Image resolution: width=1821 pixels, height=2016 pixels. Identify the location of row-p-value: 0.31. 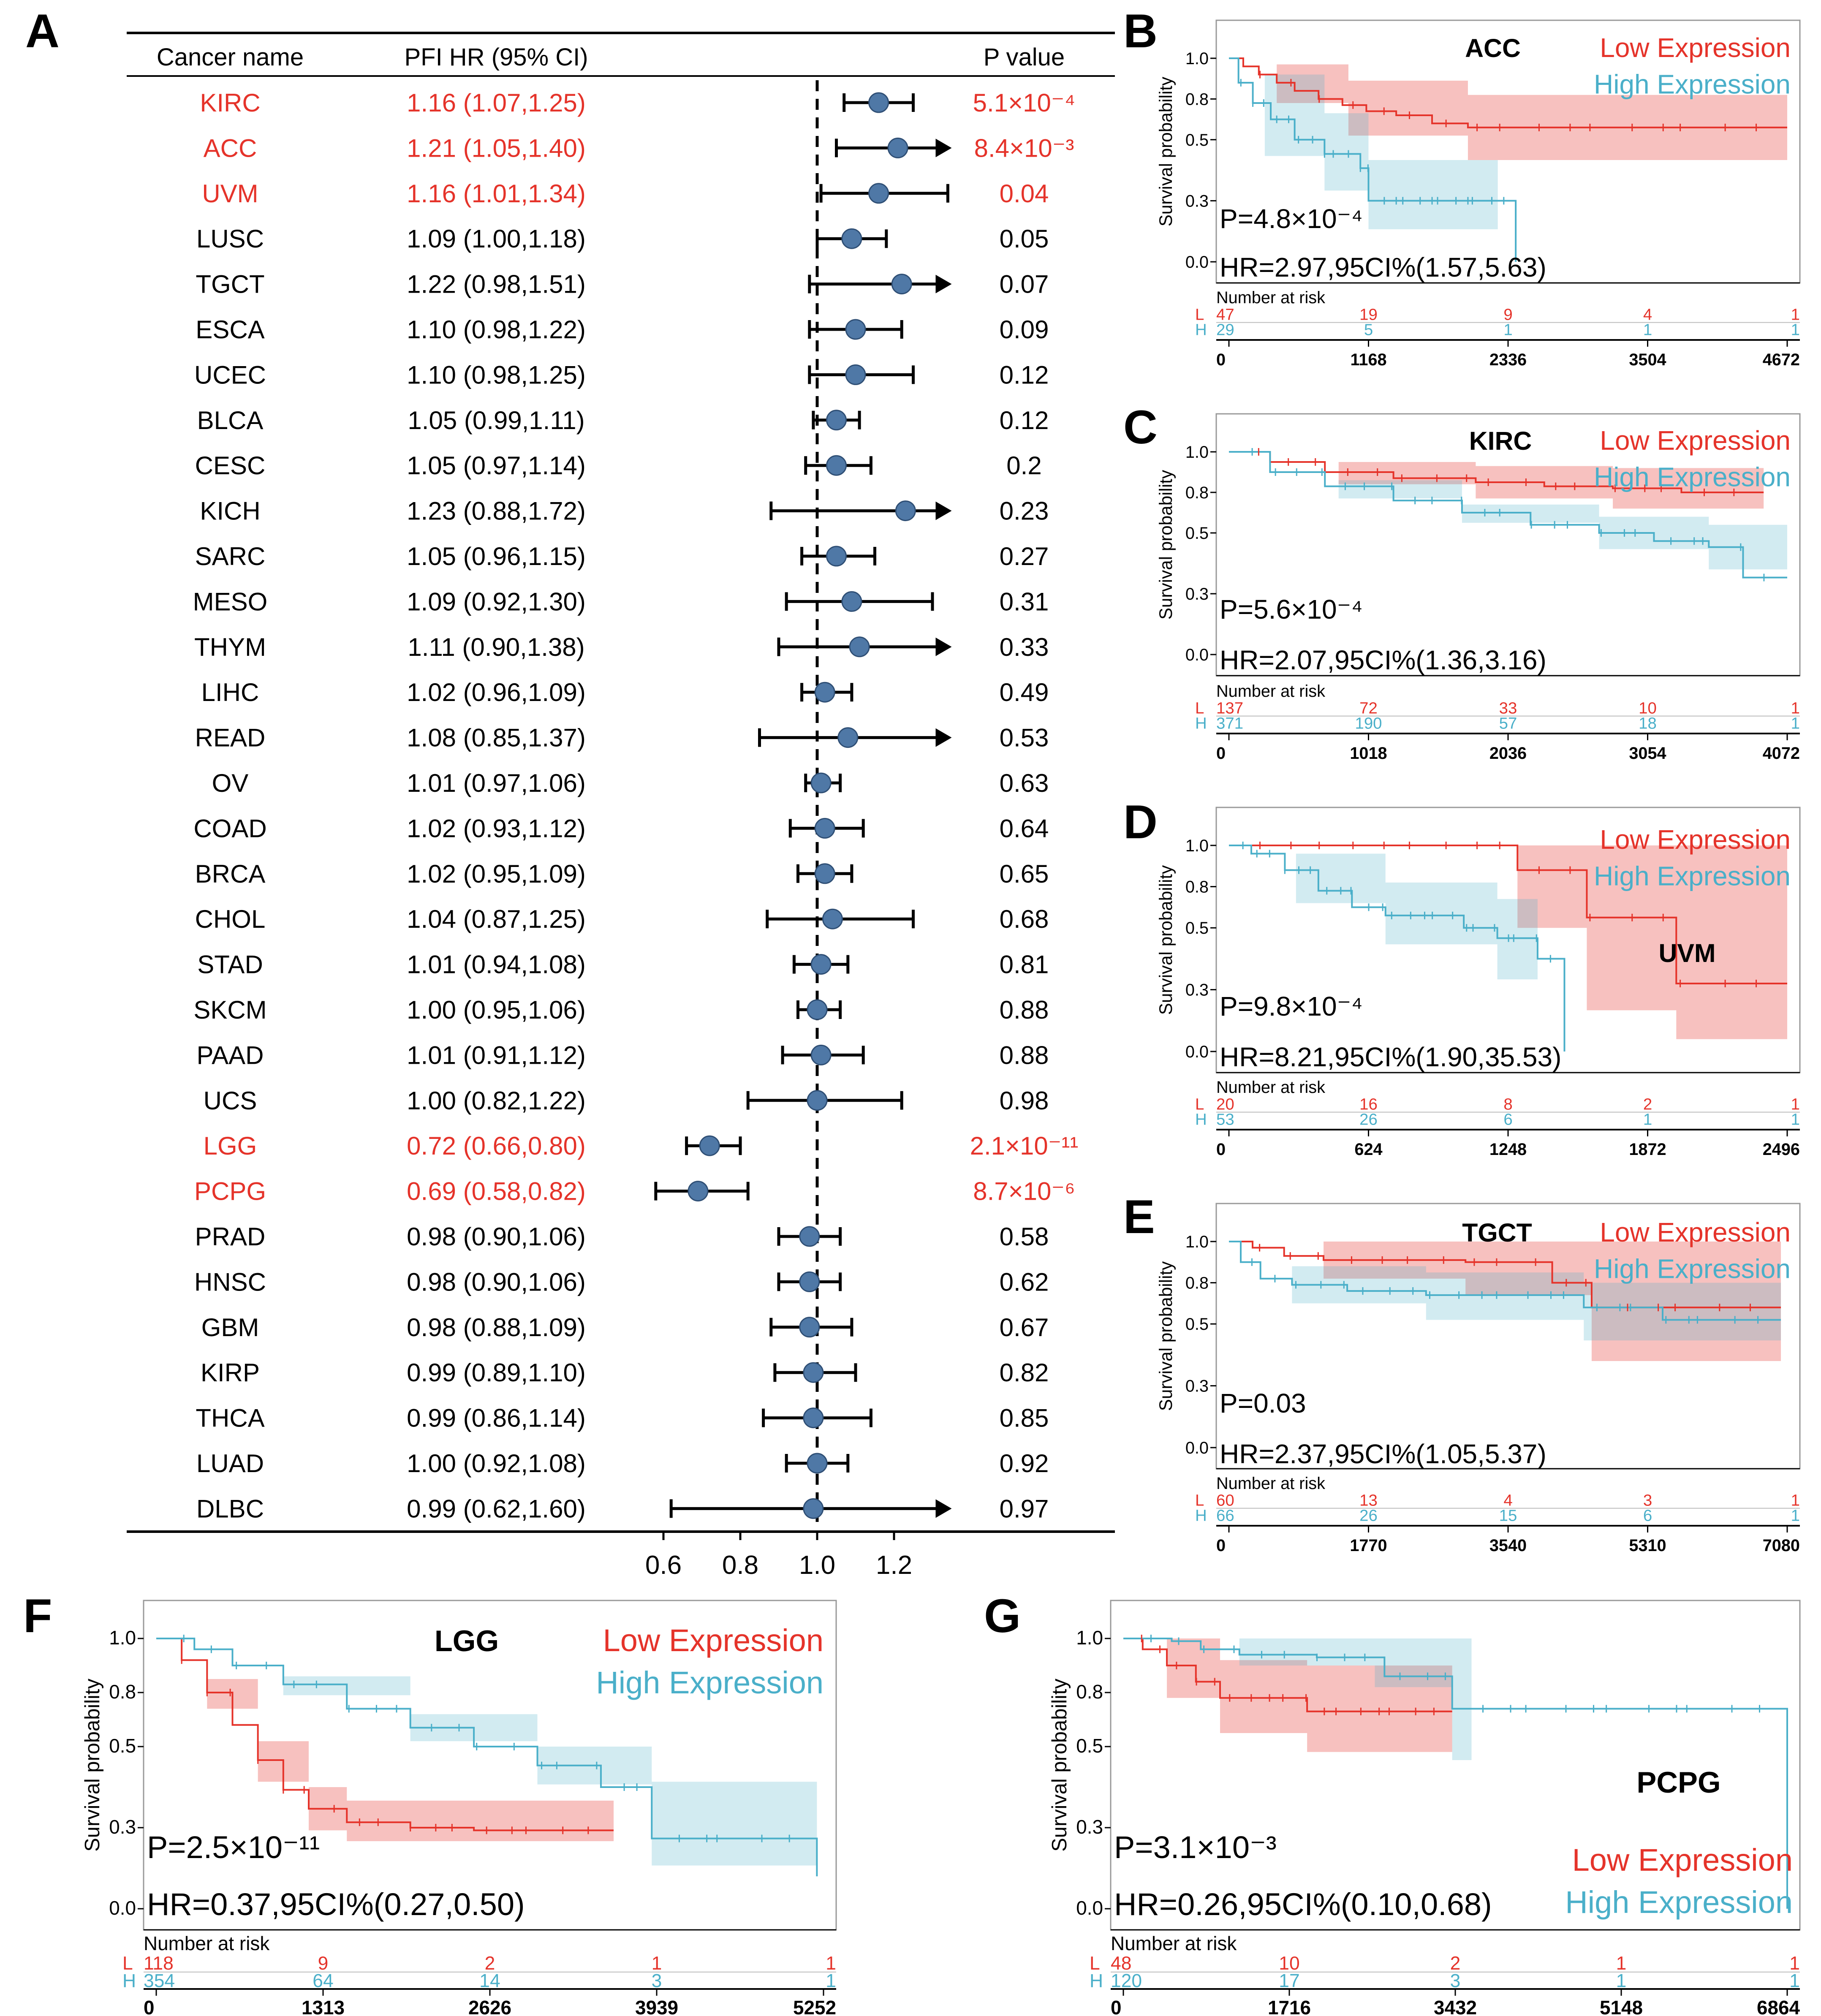
(1024, 601).